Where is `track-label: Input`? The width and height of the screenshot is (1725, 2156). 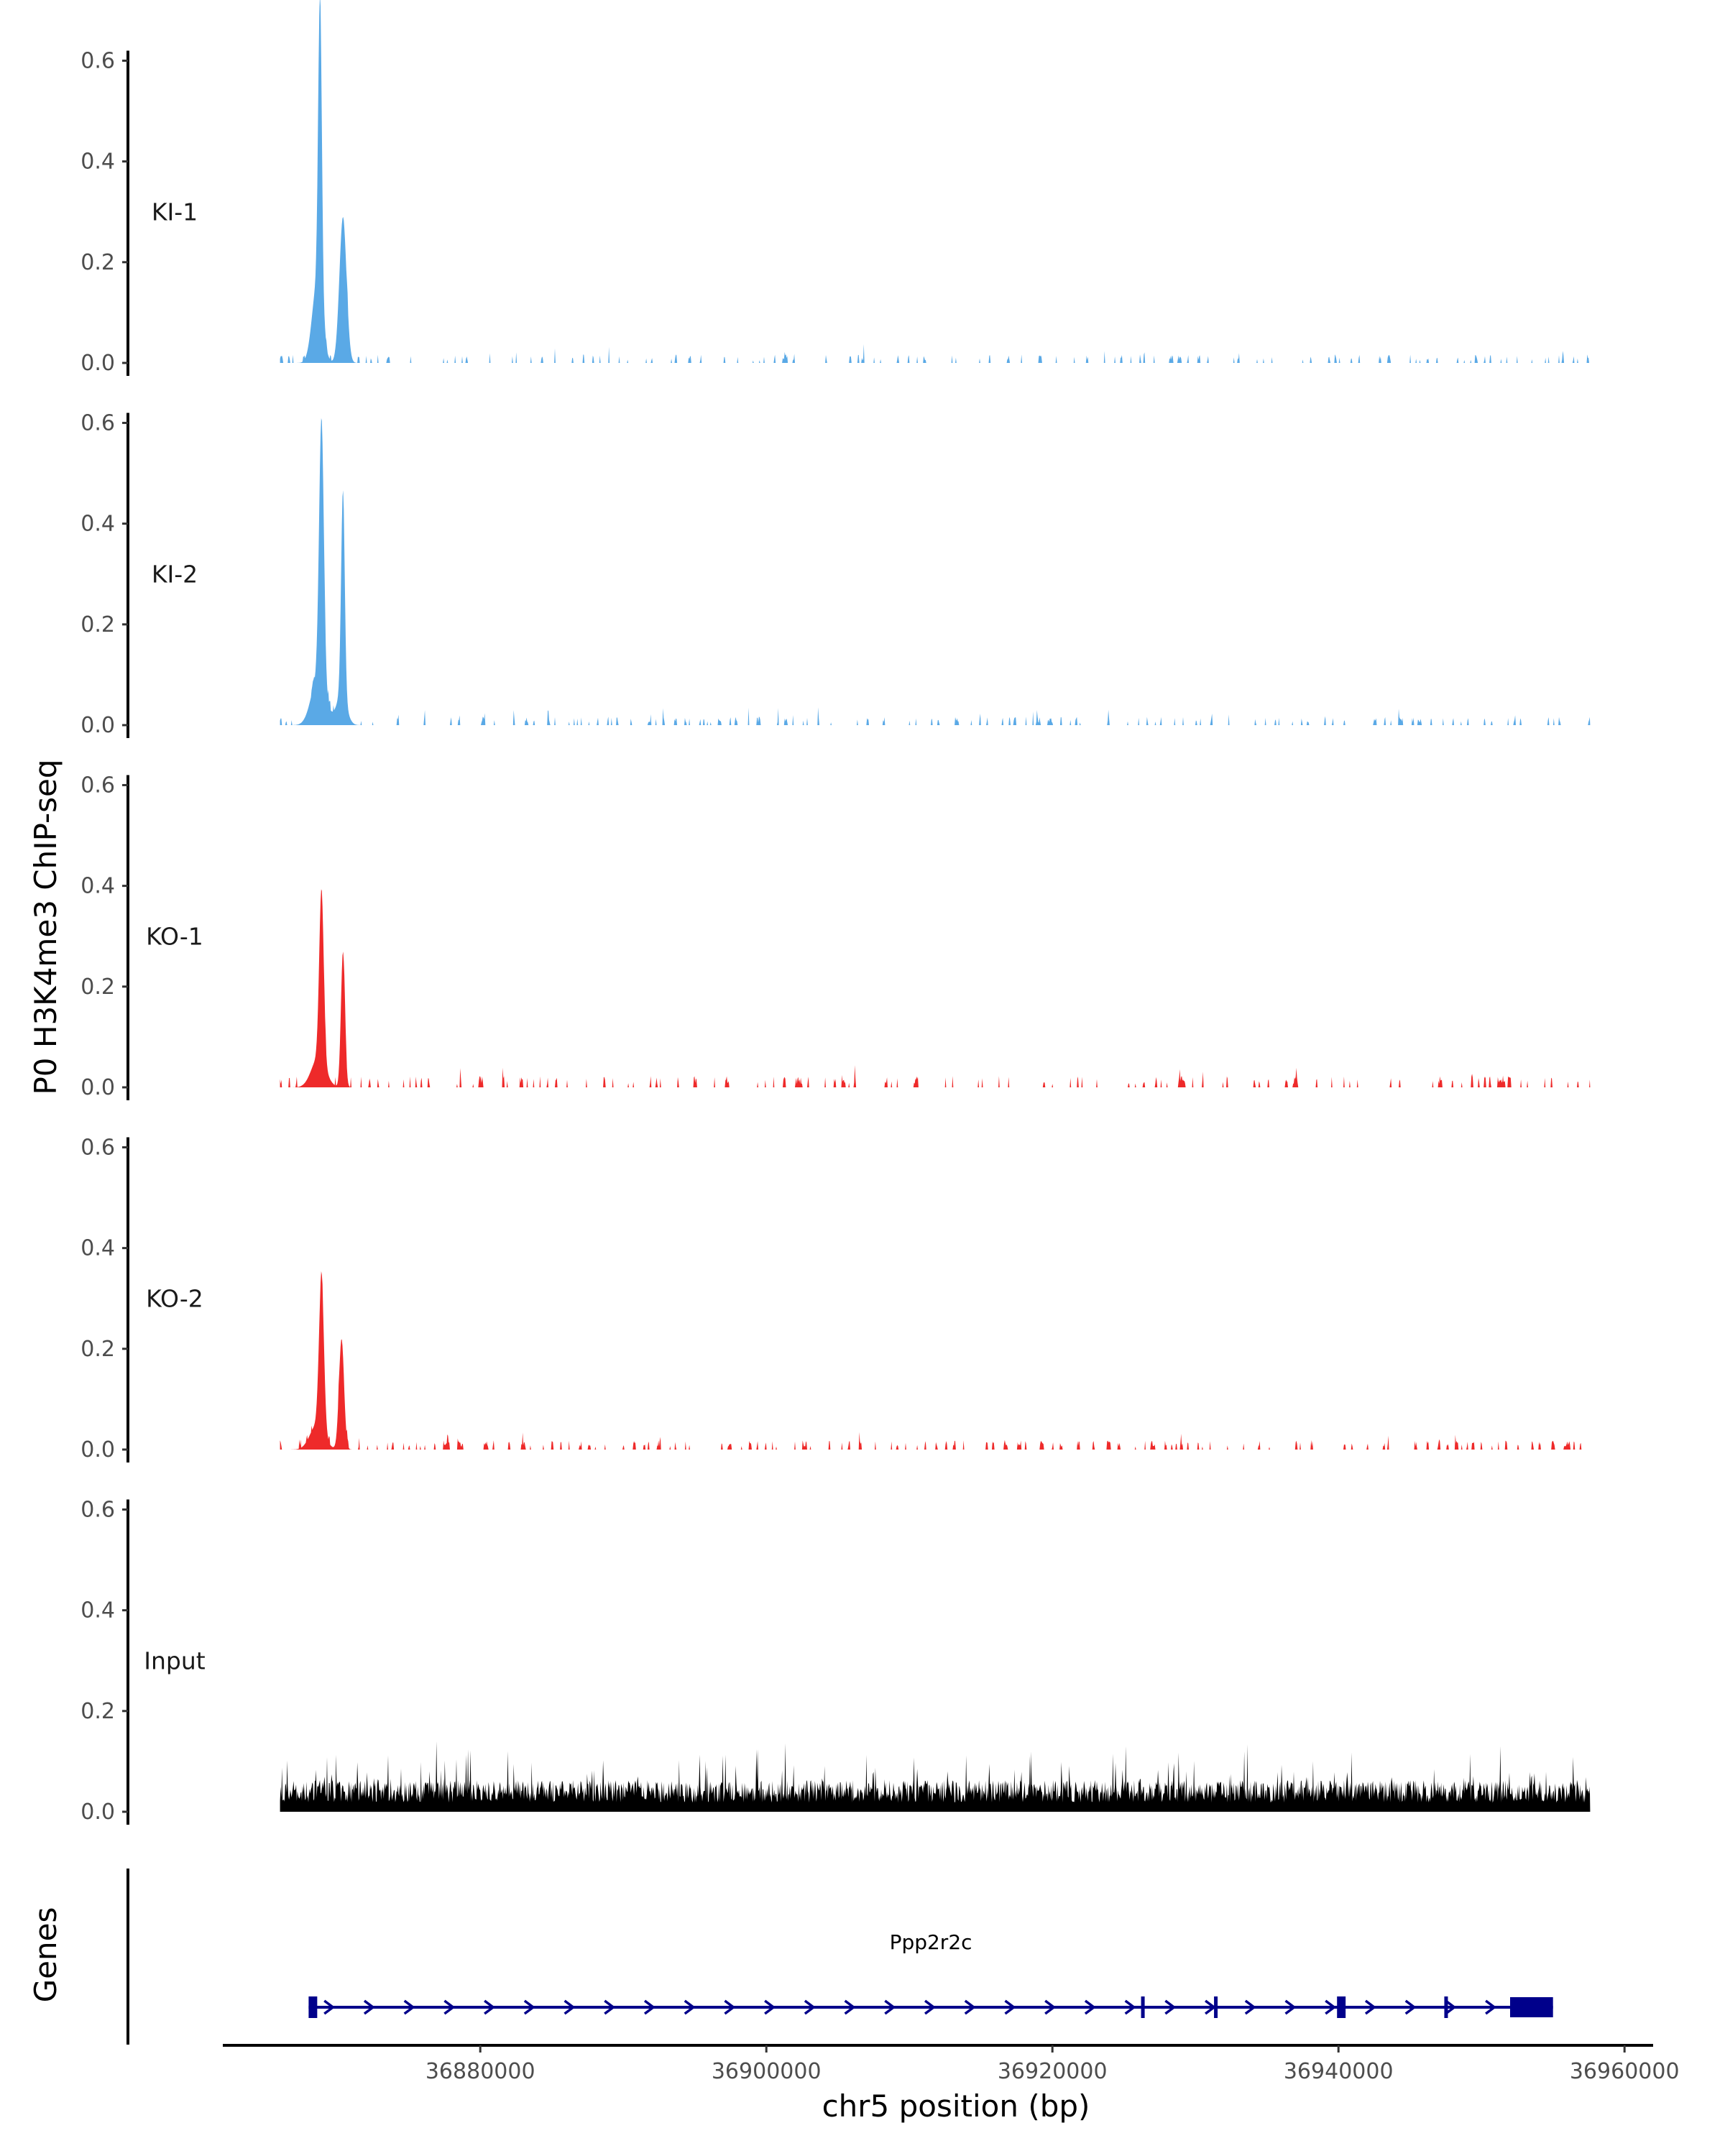 track-label: Input is located at coordinates (175, 1661).